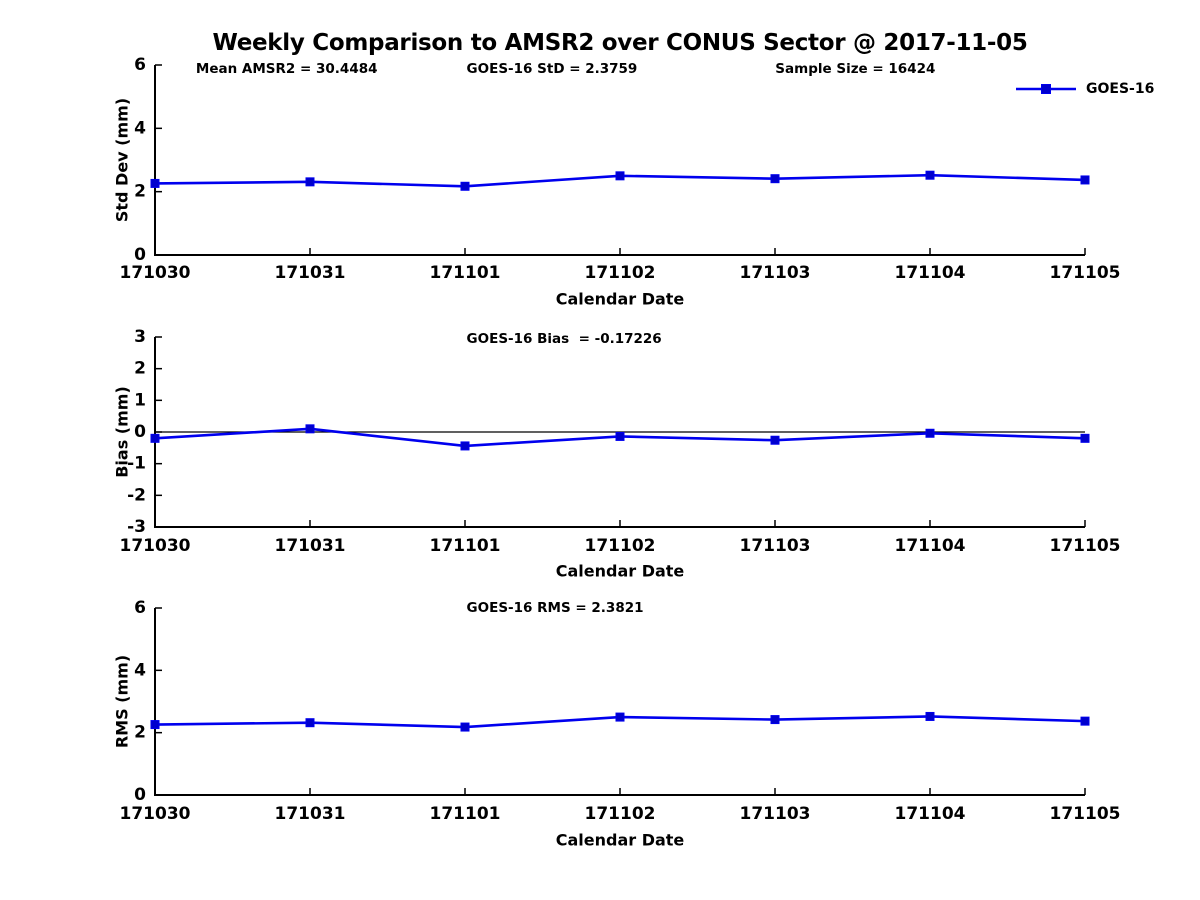 The width and height of the screenshot is (1200, 900). Describe the element at coordinates (140, 400) in the screenshot. I see `y-tick-label: 1` at that location.